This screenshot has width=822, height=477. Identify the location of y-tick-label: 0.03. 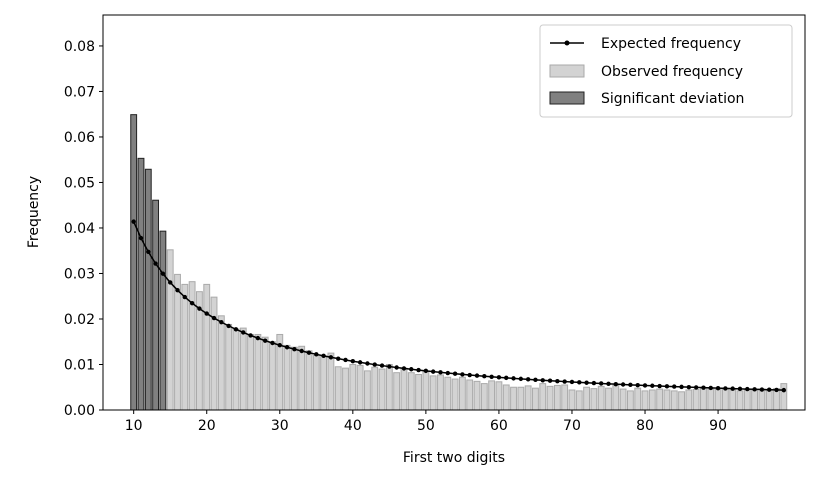
(79, 274).